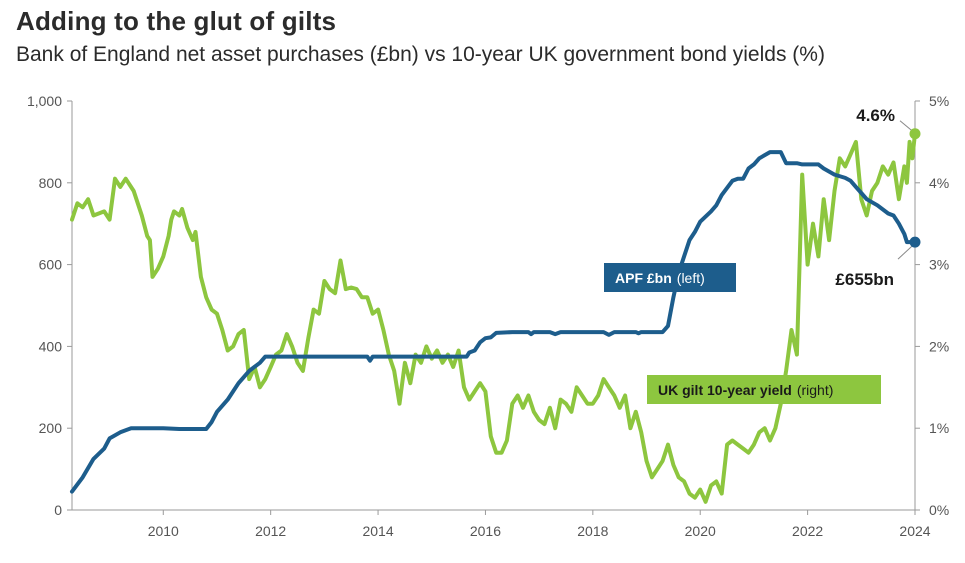  What do you see at coordinates (939, 183) in the screenshot?
I see `right-tick-label: 4%` at bounding box center [939, 183].